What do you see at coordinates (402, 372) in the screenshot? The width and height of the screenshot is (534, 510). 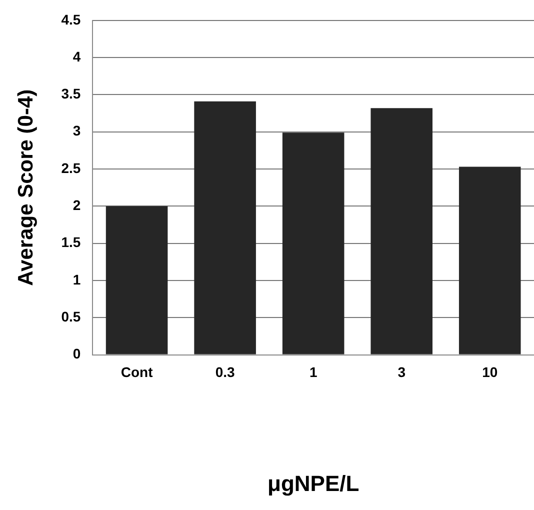 I see `x-tick-label: 3` at bounding box center [402, 372].